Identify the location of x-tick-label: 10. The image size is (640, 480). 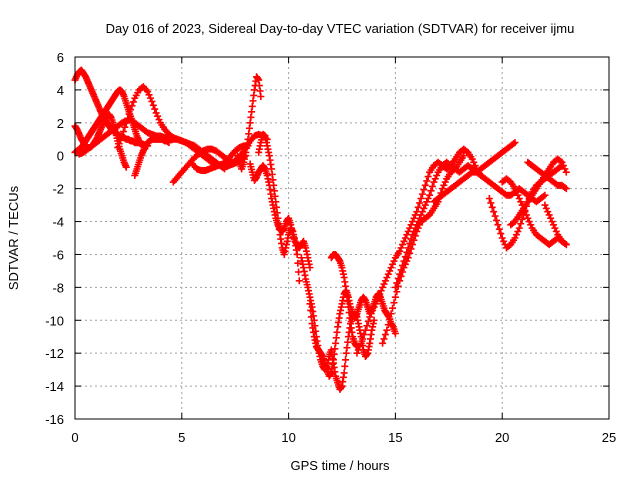
(288, 437).